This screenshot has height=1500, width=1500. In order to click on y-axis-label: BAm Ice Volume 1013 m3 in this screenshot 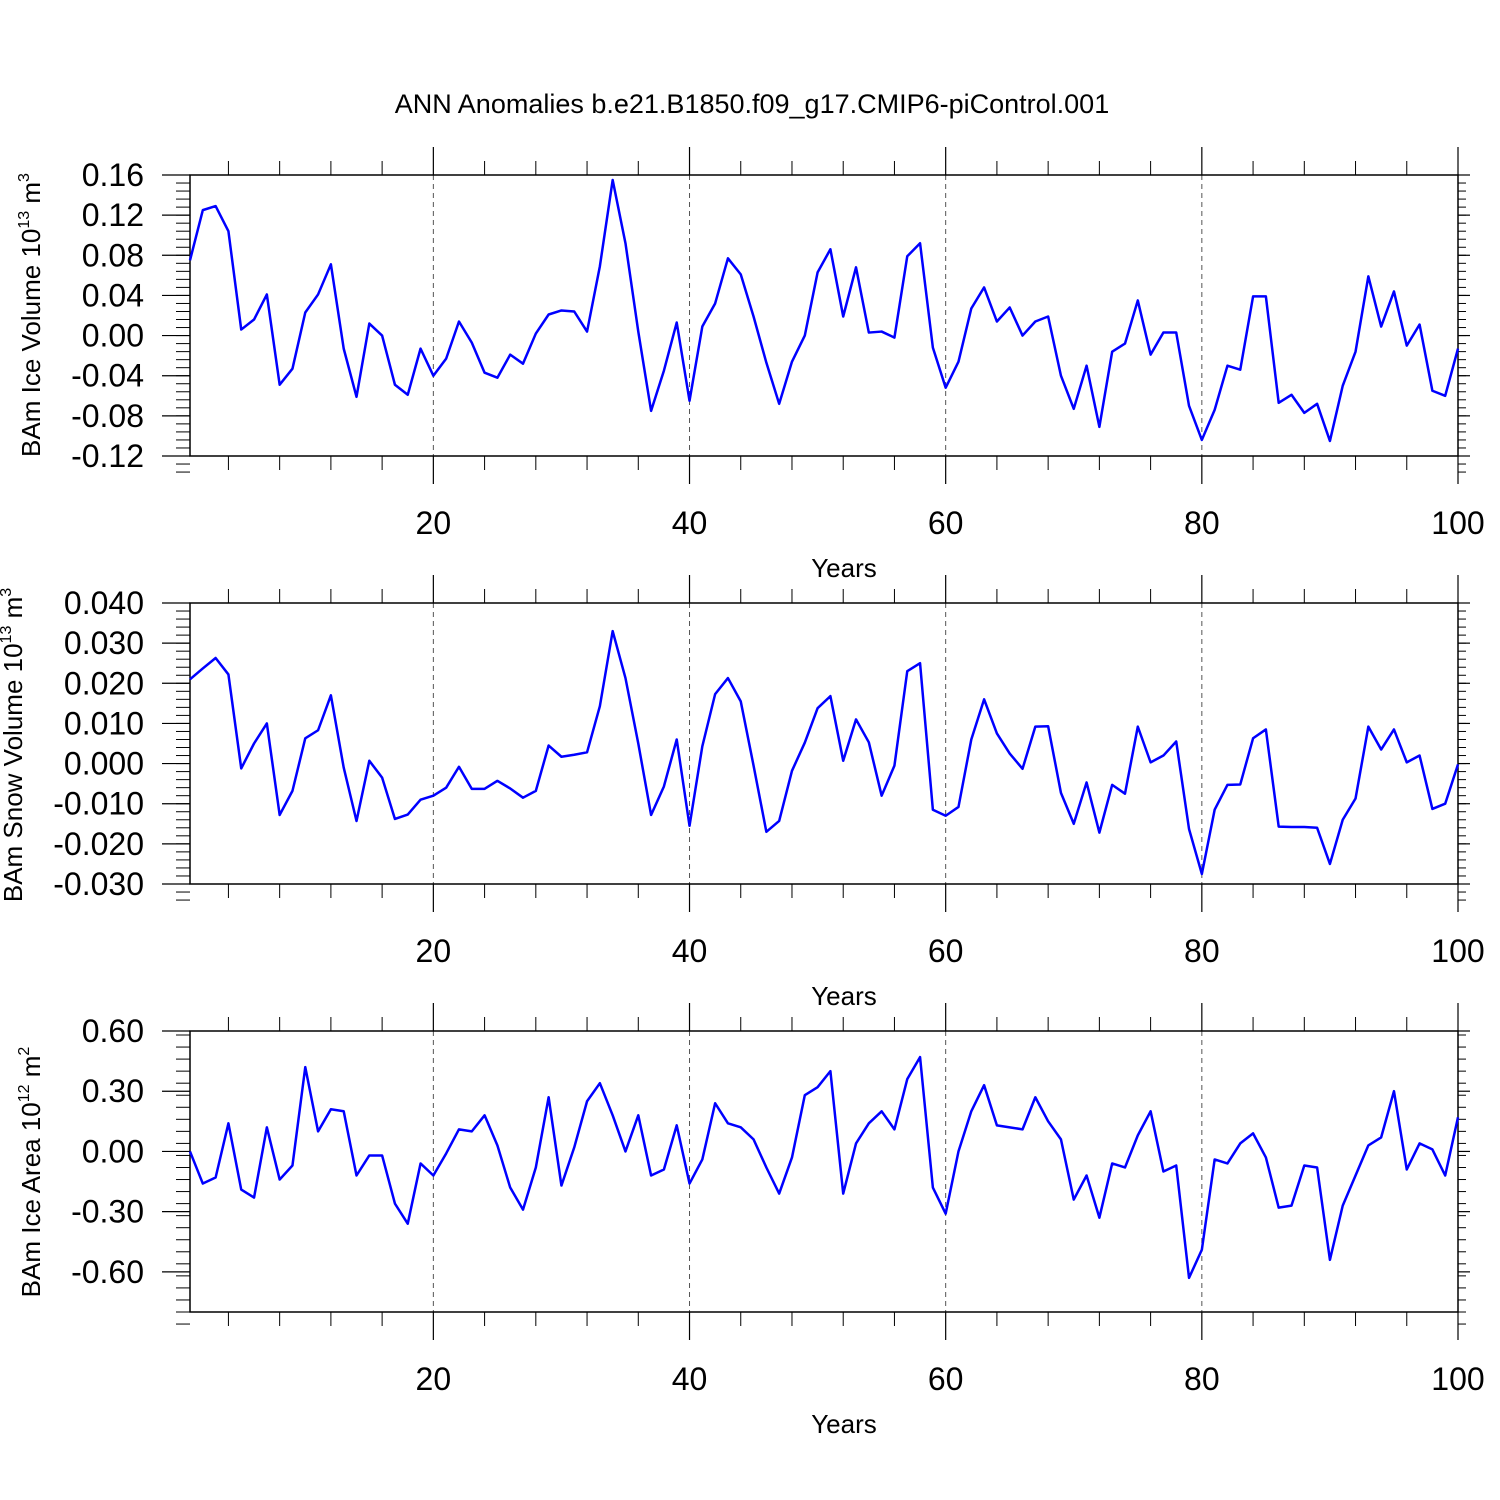, I will do `click(31, 315)`.